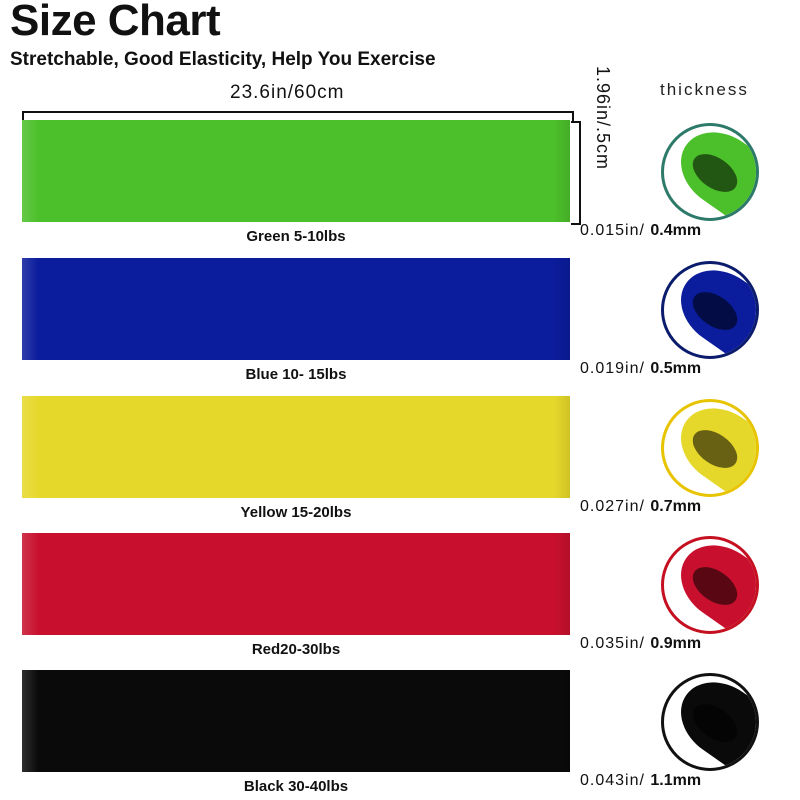 This screenshot has width=800, height=800. I want to click on thickness-heading: thickness, so click(704, 89).